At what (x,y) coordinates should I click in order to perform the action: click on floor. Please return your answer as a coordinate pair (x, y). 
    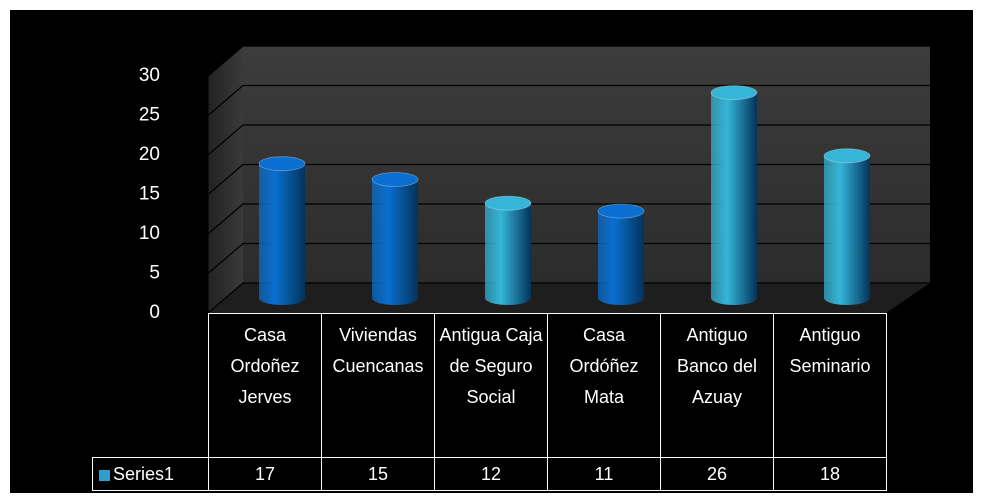
    Looking at the image, I should click on (569, 298).